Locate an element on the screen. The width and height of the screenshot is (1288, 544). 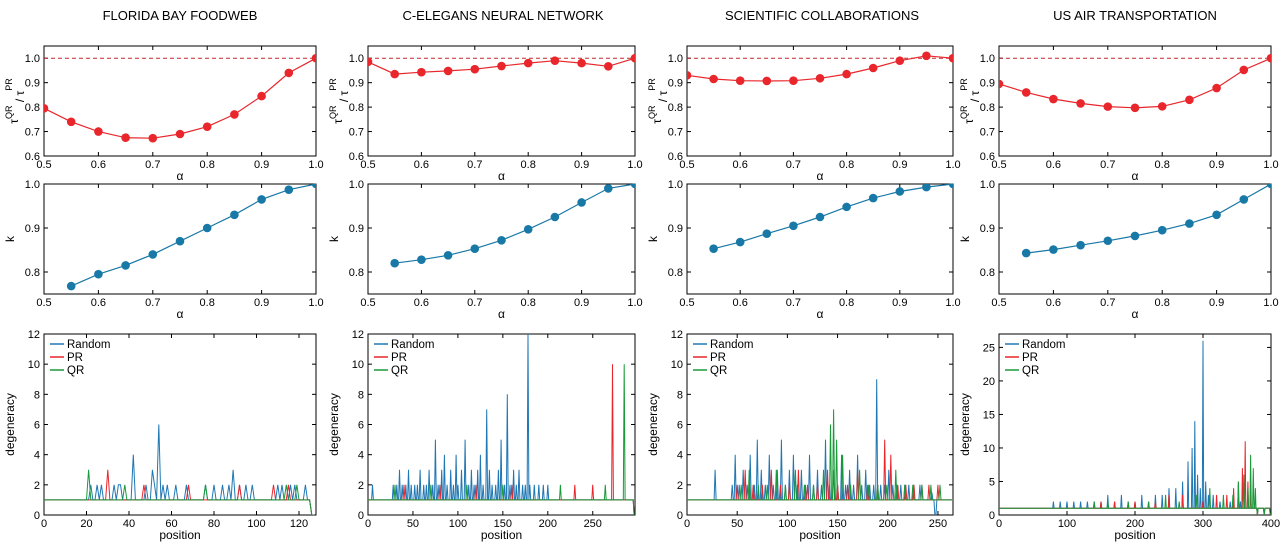
panel-r1-c3-ytick-label-1: 0.7 is located at coordinates (675, 133).